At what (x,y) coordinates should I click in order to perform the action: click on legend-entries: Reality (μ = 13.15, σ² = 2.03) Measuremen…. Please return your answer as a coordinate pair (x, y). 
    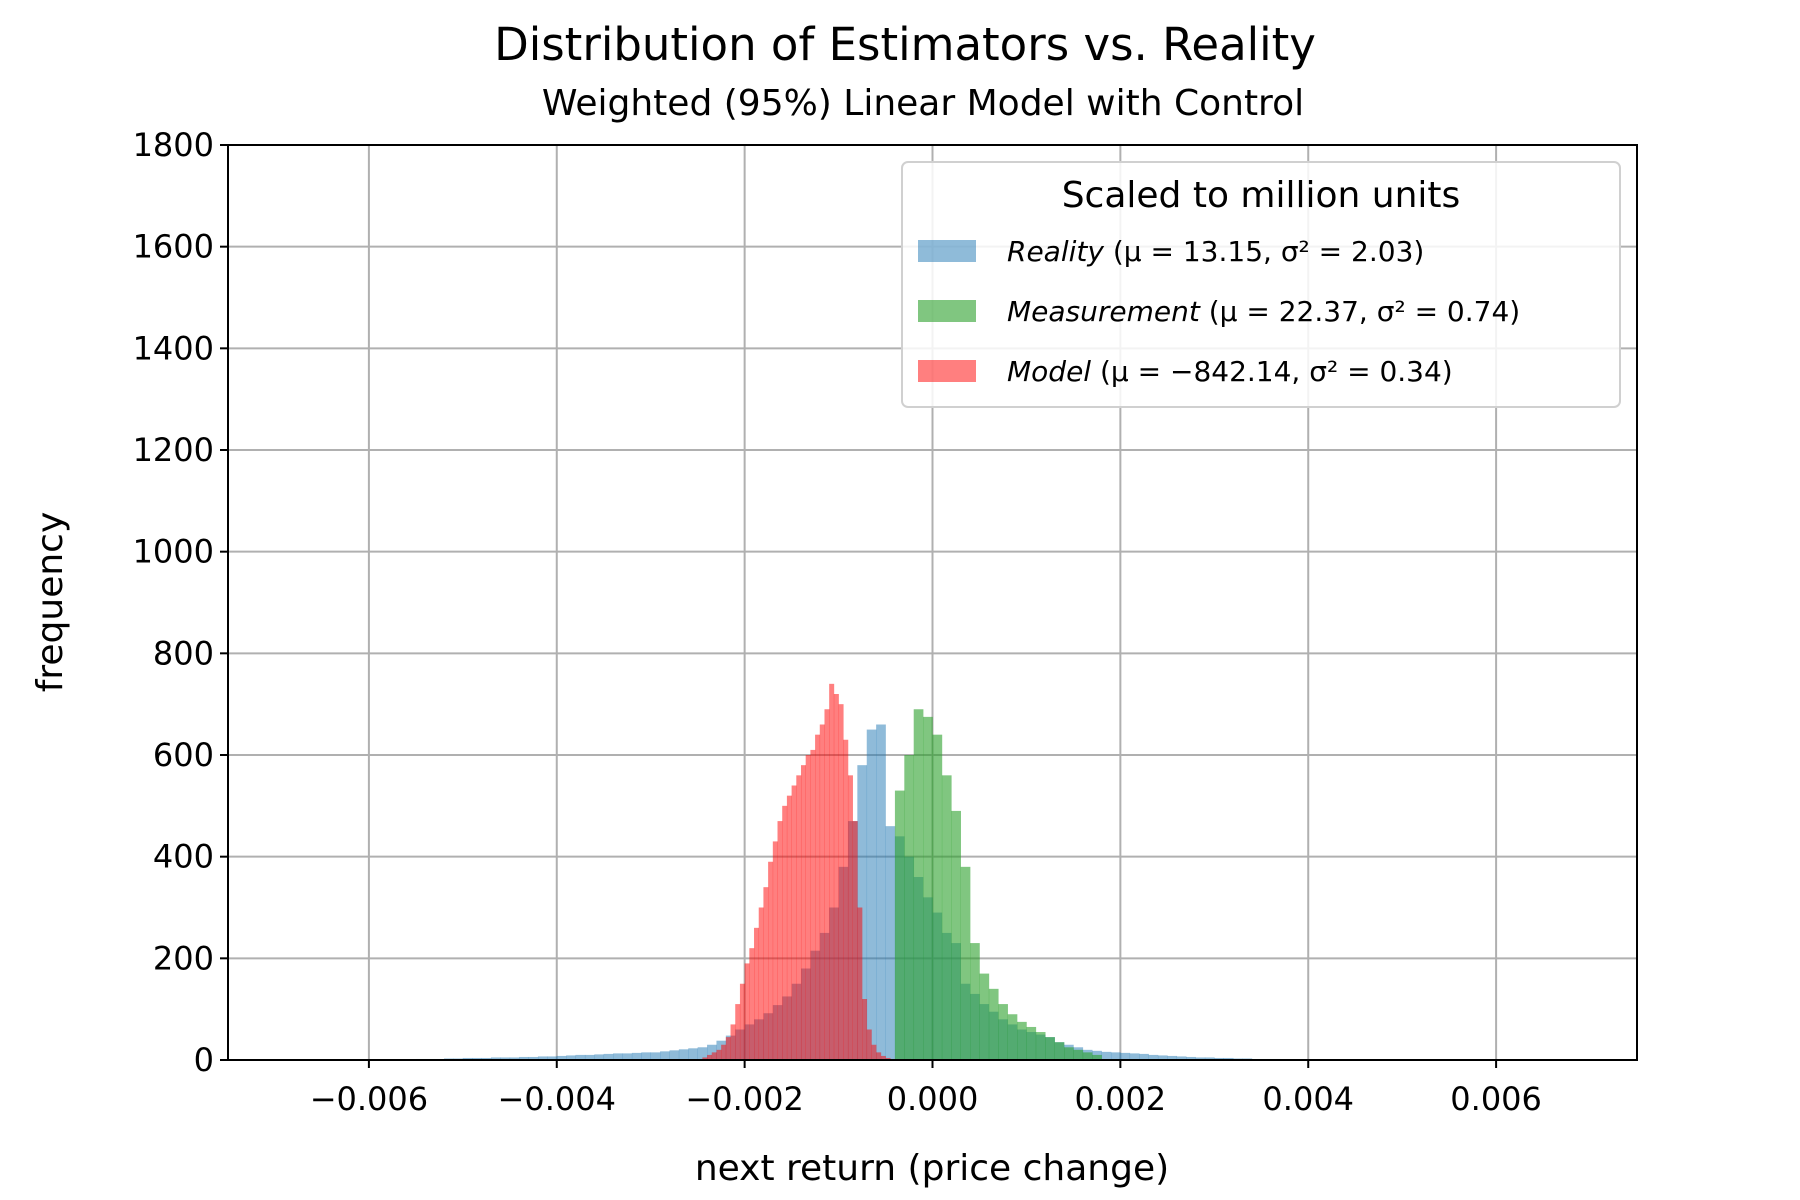
    Looking at the image, I should click on (1219, 311).